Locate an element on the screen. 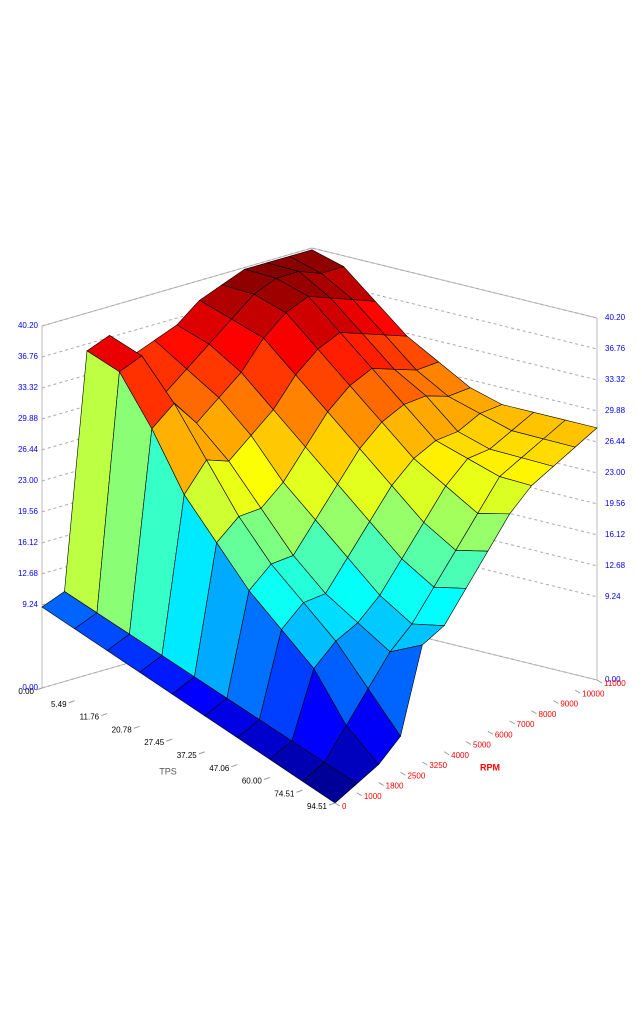 The image size is (642, 1024). y-tick-label: 4000 is located at coordinates (460, 755).